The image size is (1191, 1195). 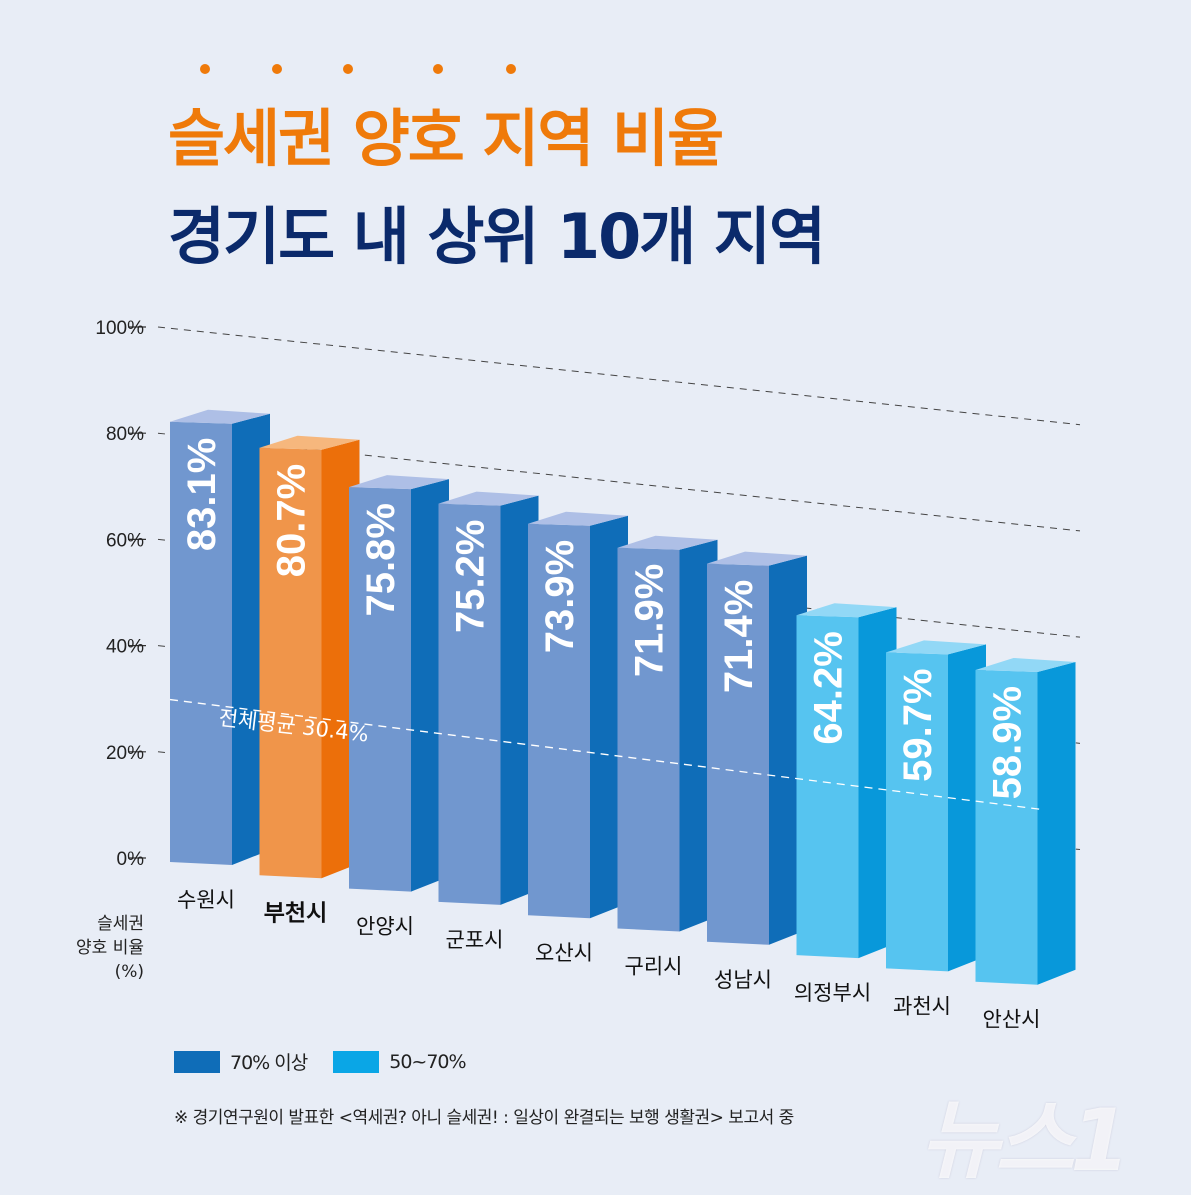 What do you see at coordinates (125, 434) in the screenshot?
I see `y-tick-label: 80%` at bounding box center [125, 434].